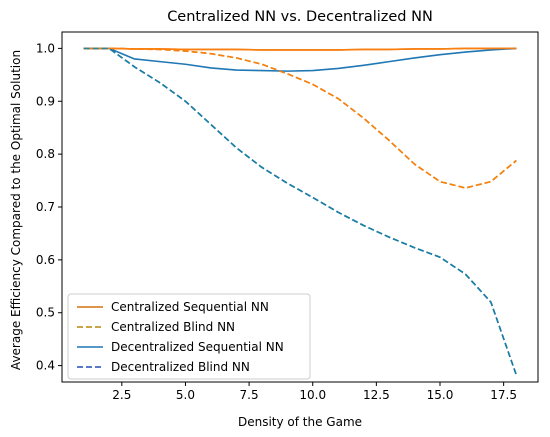 The width and height of the screenshot is (550, 437). What do you see at coordinates (190, 307) in the screenshot?
I see `legend-label: Centralized Sequential NN` at bounding box center [190, 307].